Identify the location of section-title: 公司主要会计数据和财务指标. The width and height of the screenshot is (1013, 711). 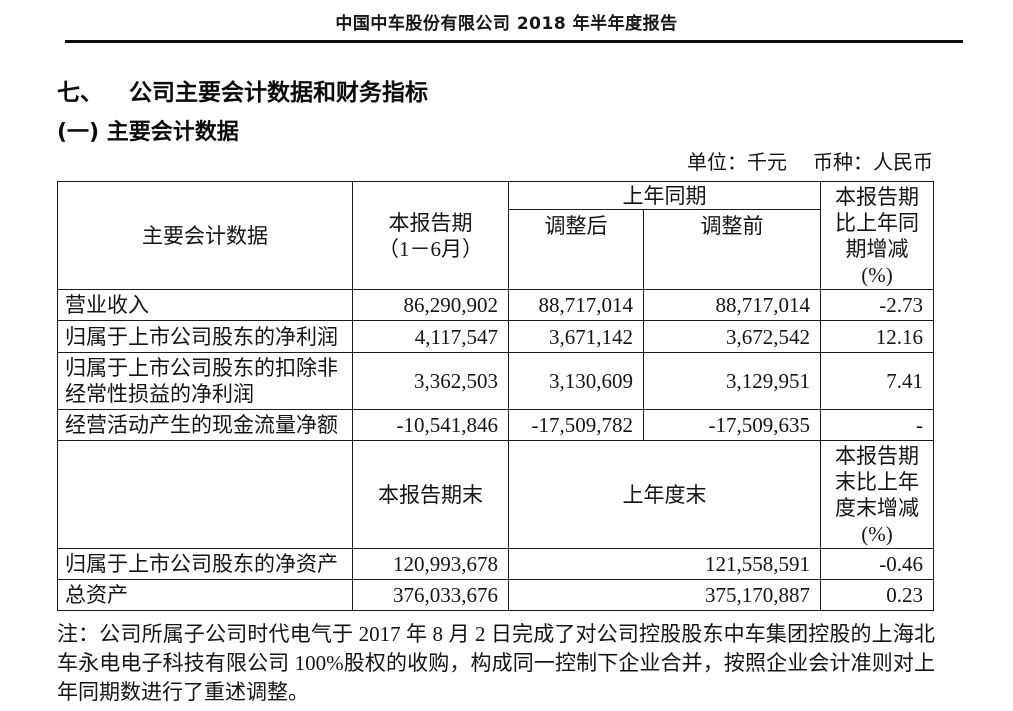
(278, 93).